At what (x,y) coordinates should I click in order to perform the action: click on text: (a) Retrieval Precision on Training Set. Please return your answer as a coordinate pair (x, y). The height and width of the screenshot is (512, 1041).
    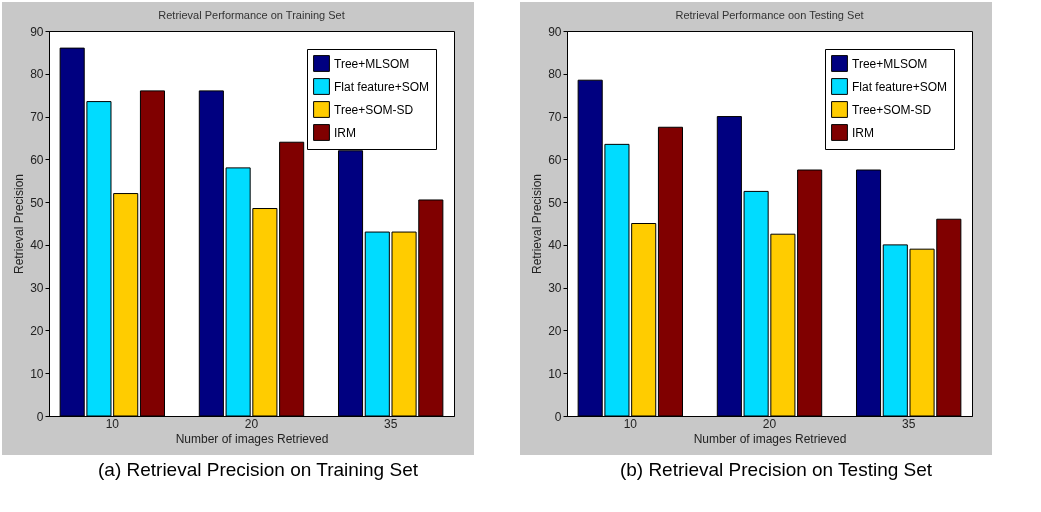
    Looking at the image, I should click on (258, 470).